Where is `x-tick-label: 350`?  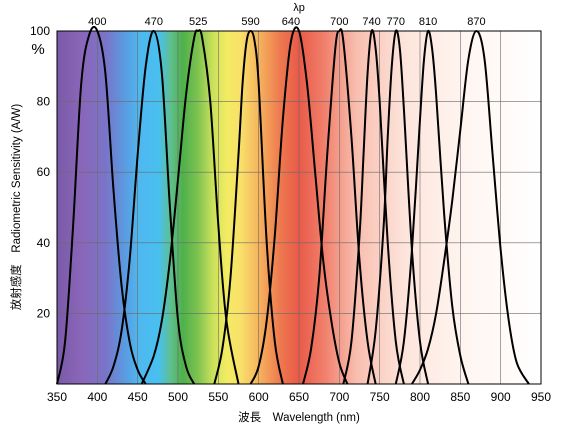
x-tick-label: 350 is located at coordinates (57, 397).